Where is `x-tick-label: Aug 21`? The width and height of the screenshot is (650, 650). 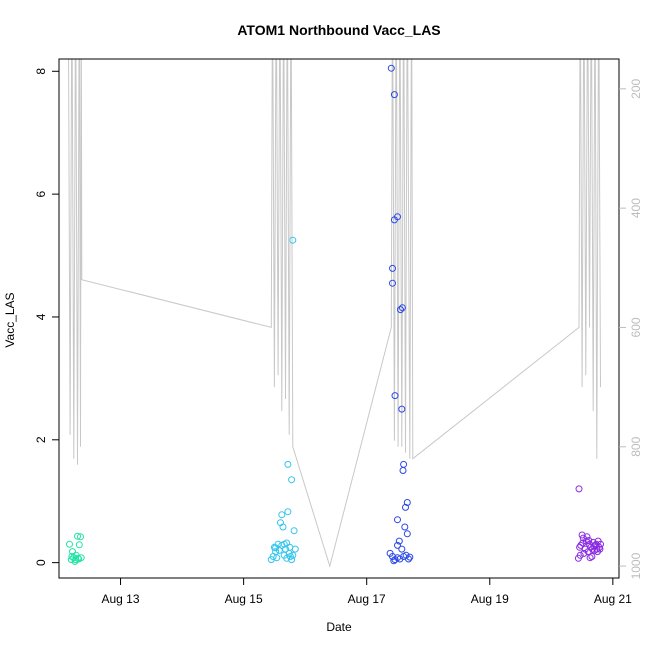
x-tick-label: Aug 21 is located at coordinates (613, 599).